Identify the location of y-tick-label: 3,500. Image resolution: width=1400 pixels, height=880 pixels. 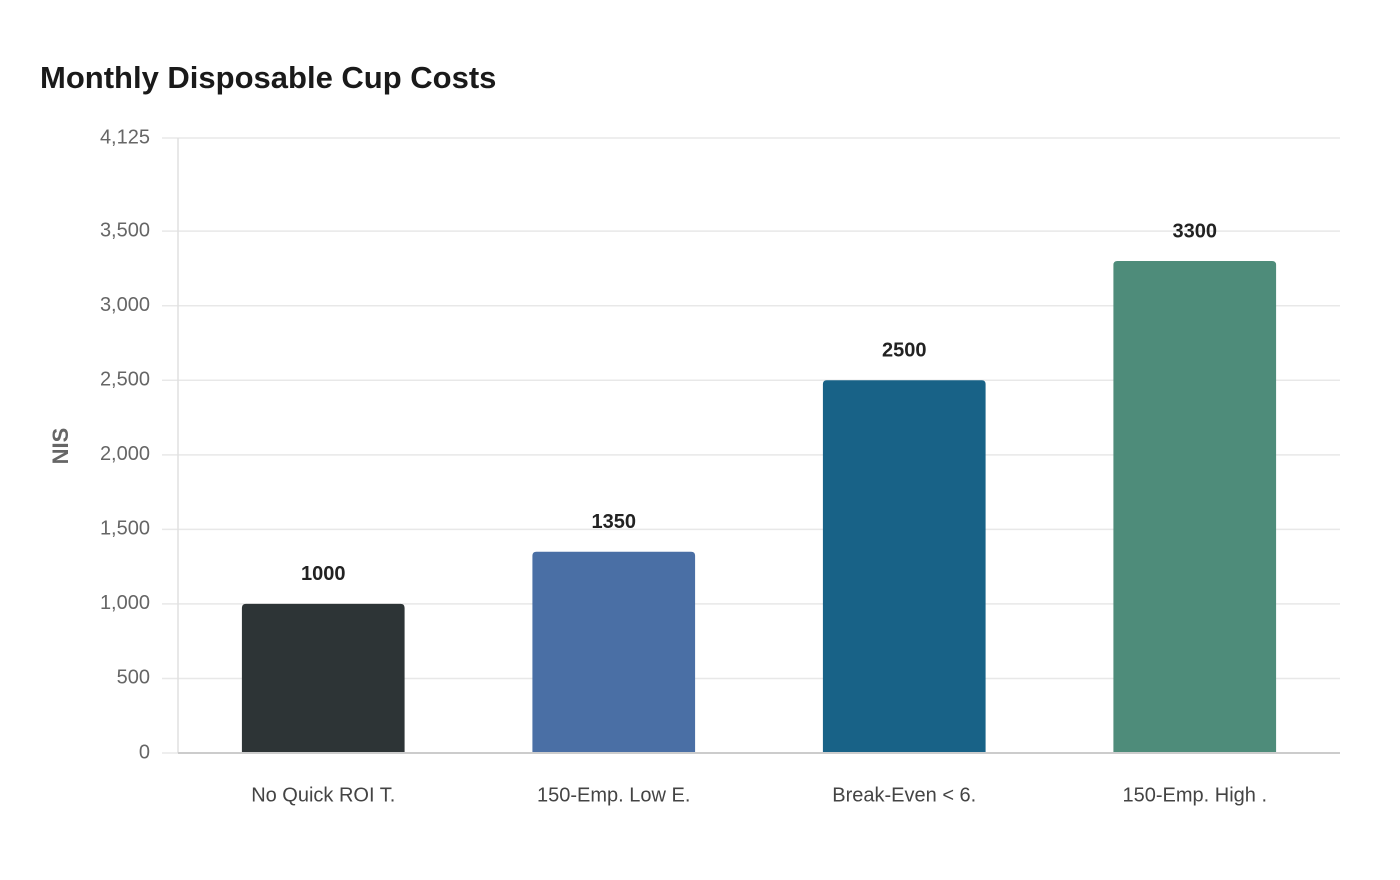
(125, 230).